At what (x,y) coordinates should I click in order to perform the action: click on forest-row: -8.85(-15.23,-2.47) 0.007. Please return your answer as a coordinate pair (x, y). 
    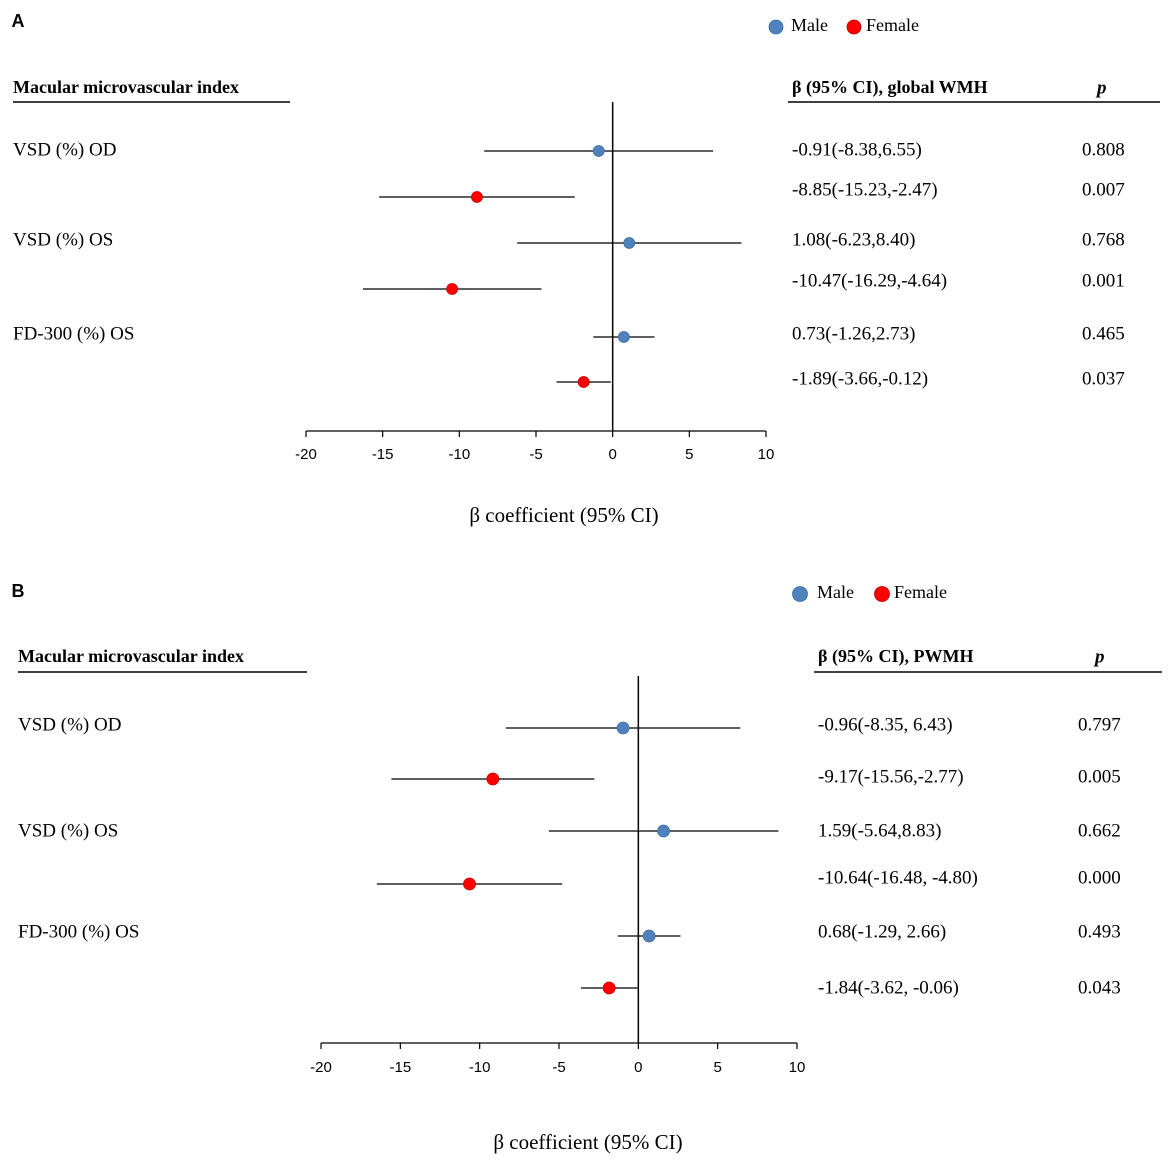
    Looking at the image, I should click on (752, 191).